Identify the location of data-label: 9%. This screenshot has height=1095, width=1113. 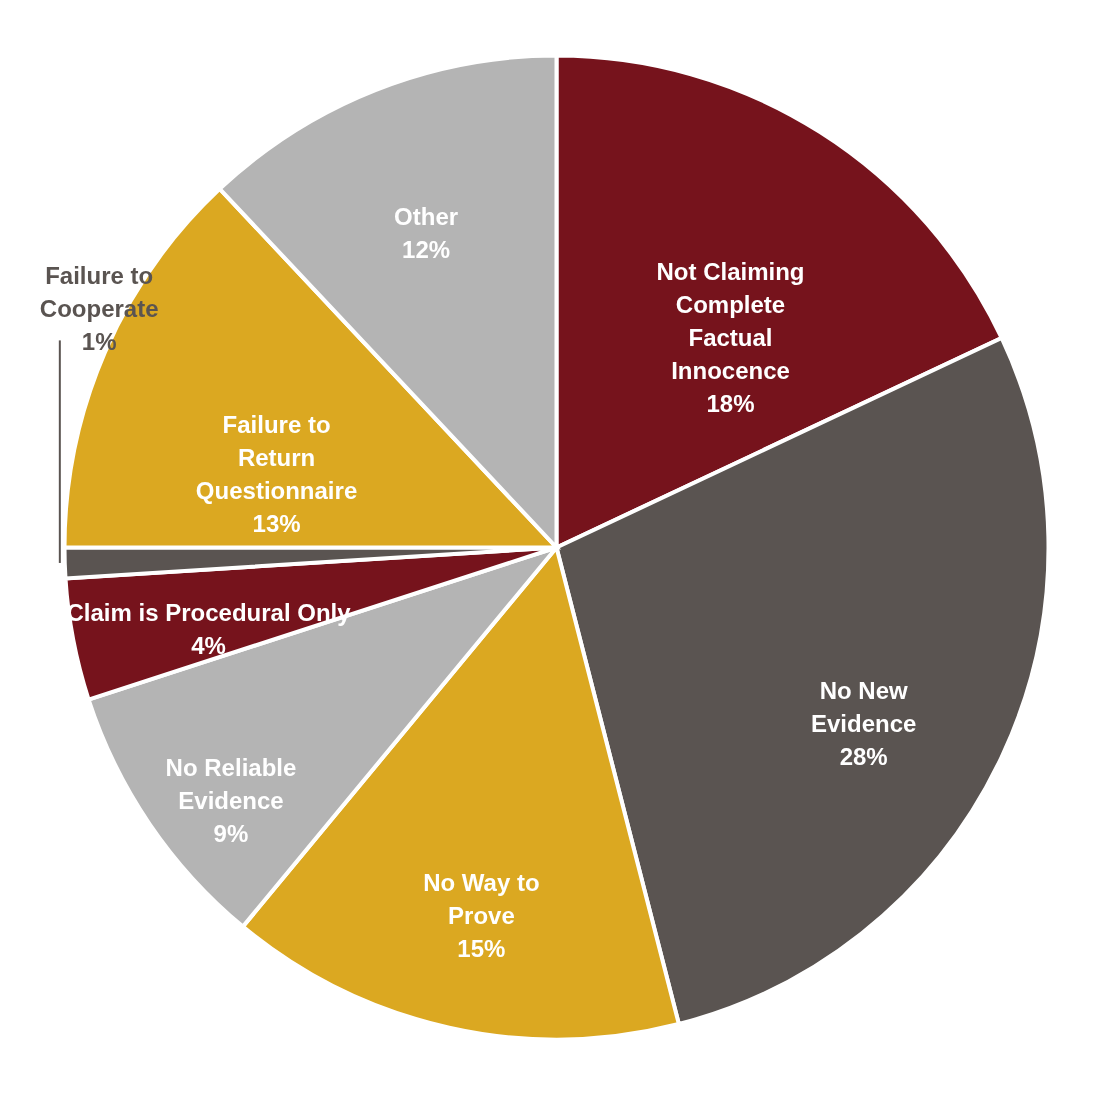
(231, 833).